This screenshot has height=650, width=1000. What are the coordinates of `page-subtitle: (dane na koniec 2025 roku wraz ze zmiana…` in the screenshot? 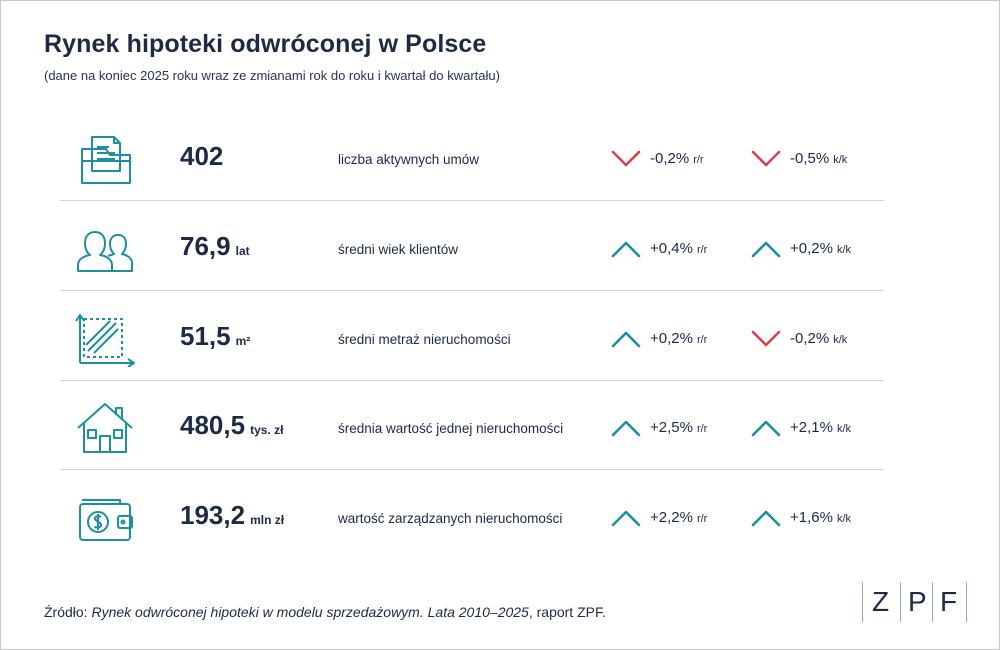 It's located at (272, 75).